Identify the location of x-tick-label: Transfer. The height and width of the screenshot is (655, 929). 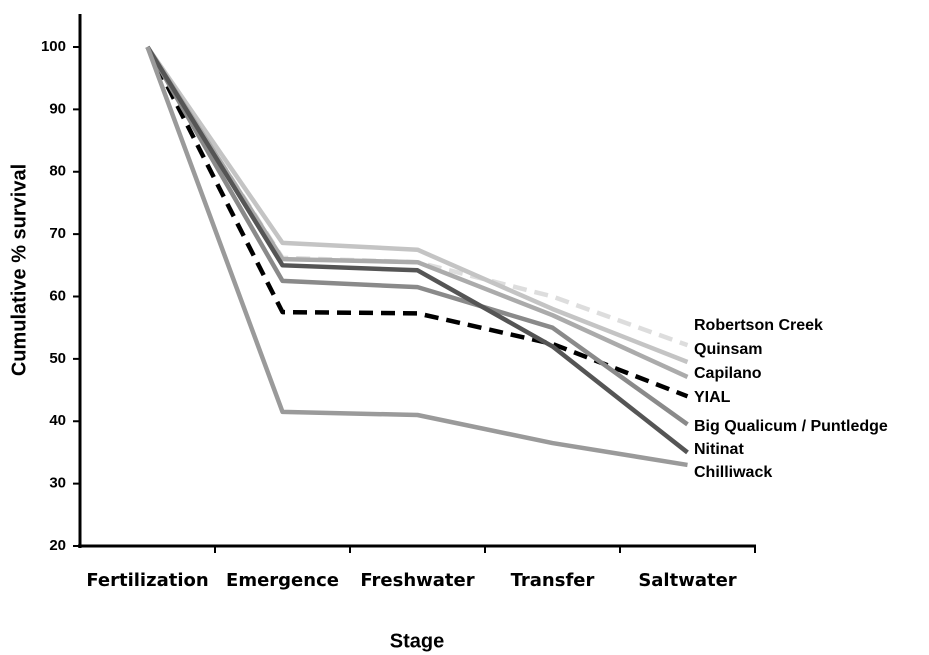
(553, 580).